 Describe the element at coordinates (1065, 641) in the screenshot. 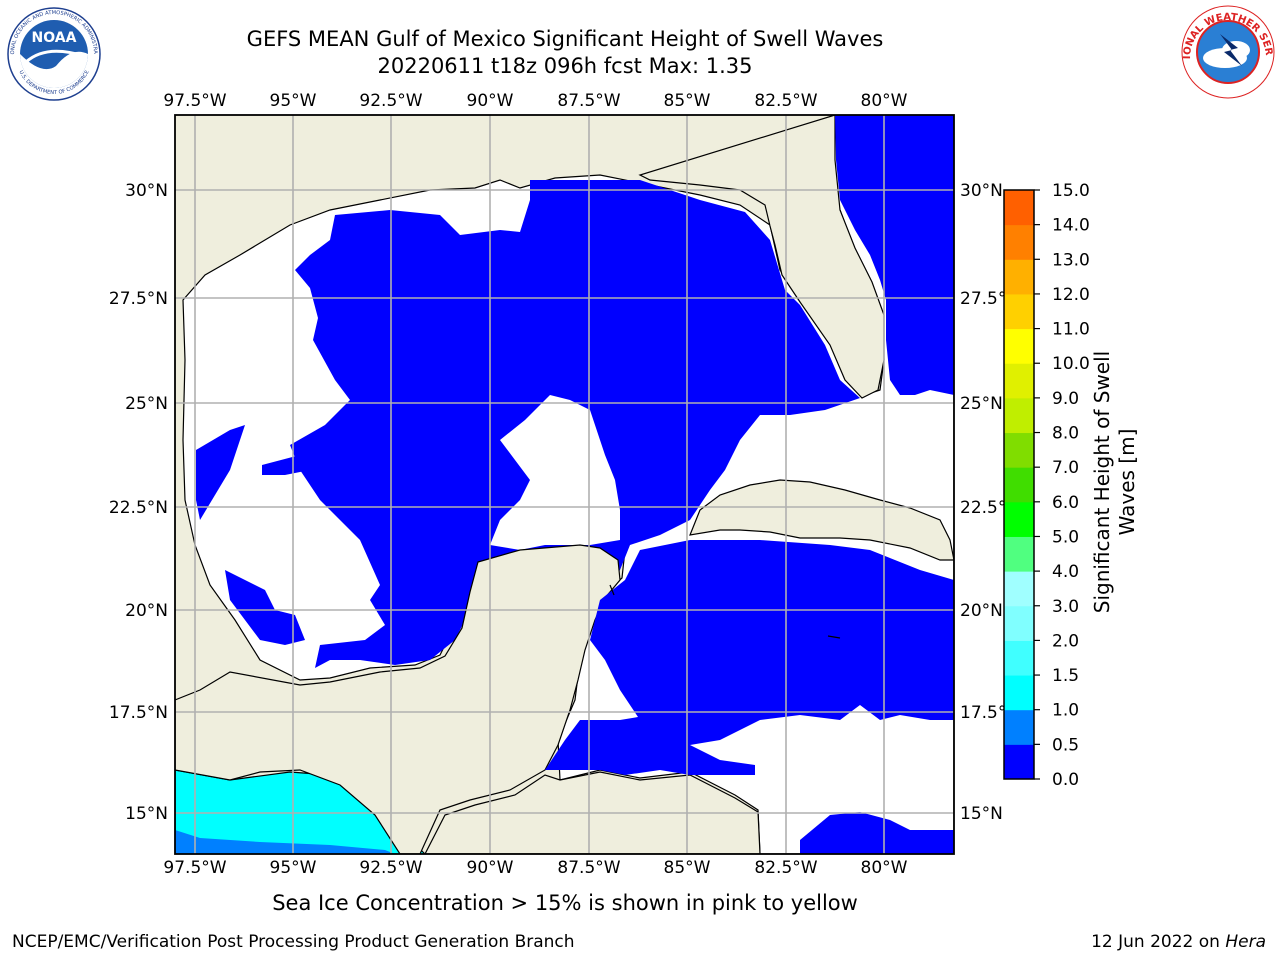

I see `colorbar-tick-label: 2.0` at that location.